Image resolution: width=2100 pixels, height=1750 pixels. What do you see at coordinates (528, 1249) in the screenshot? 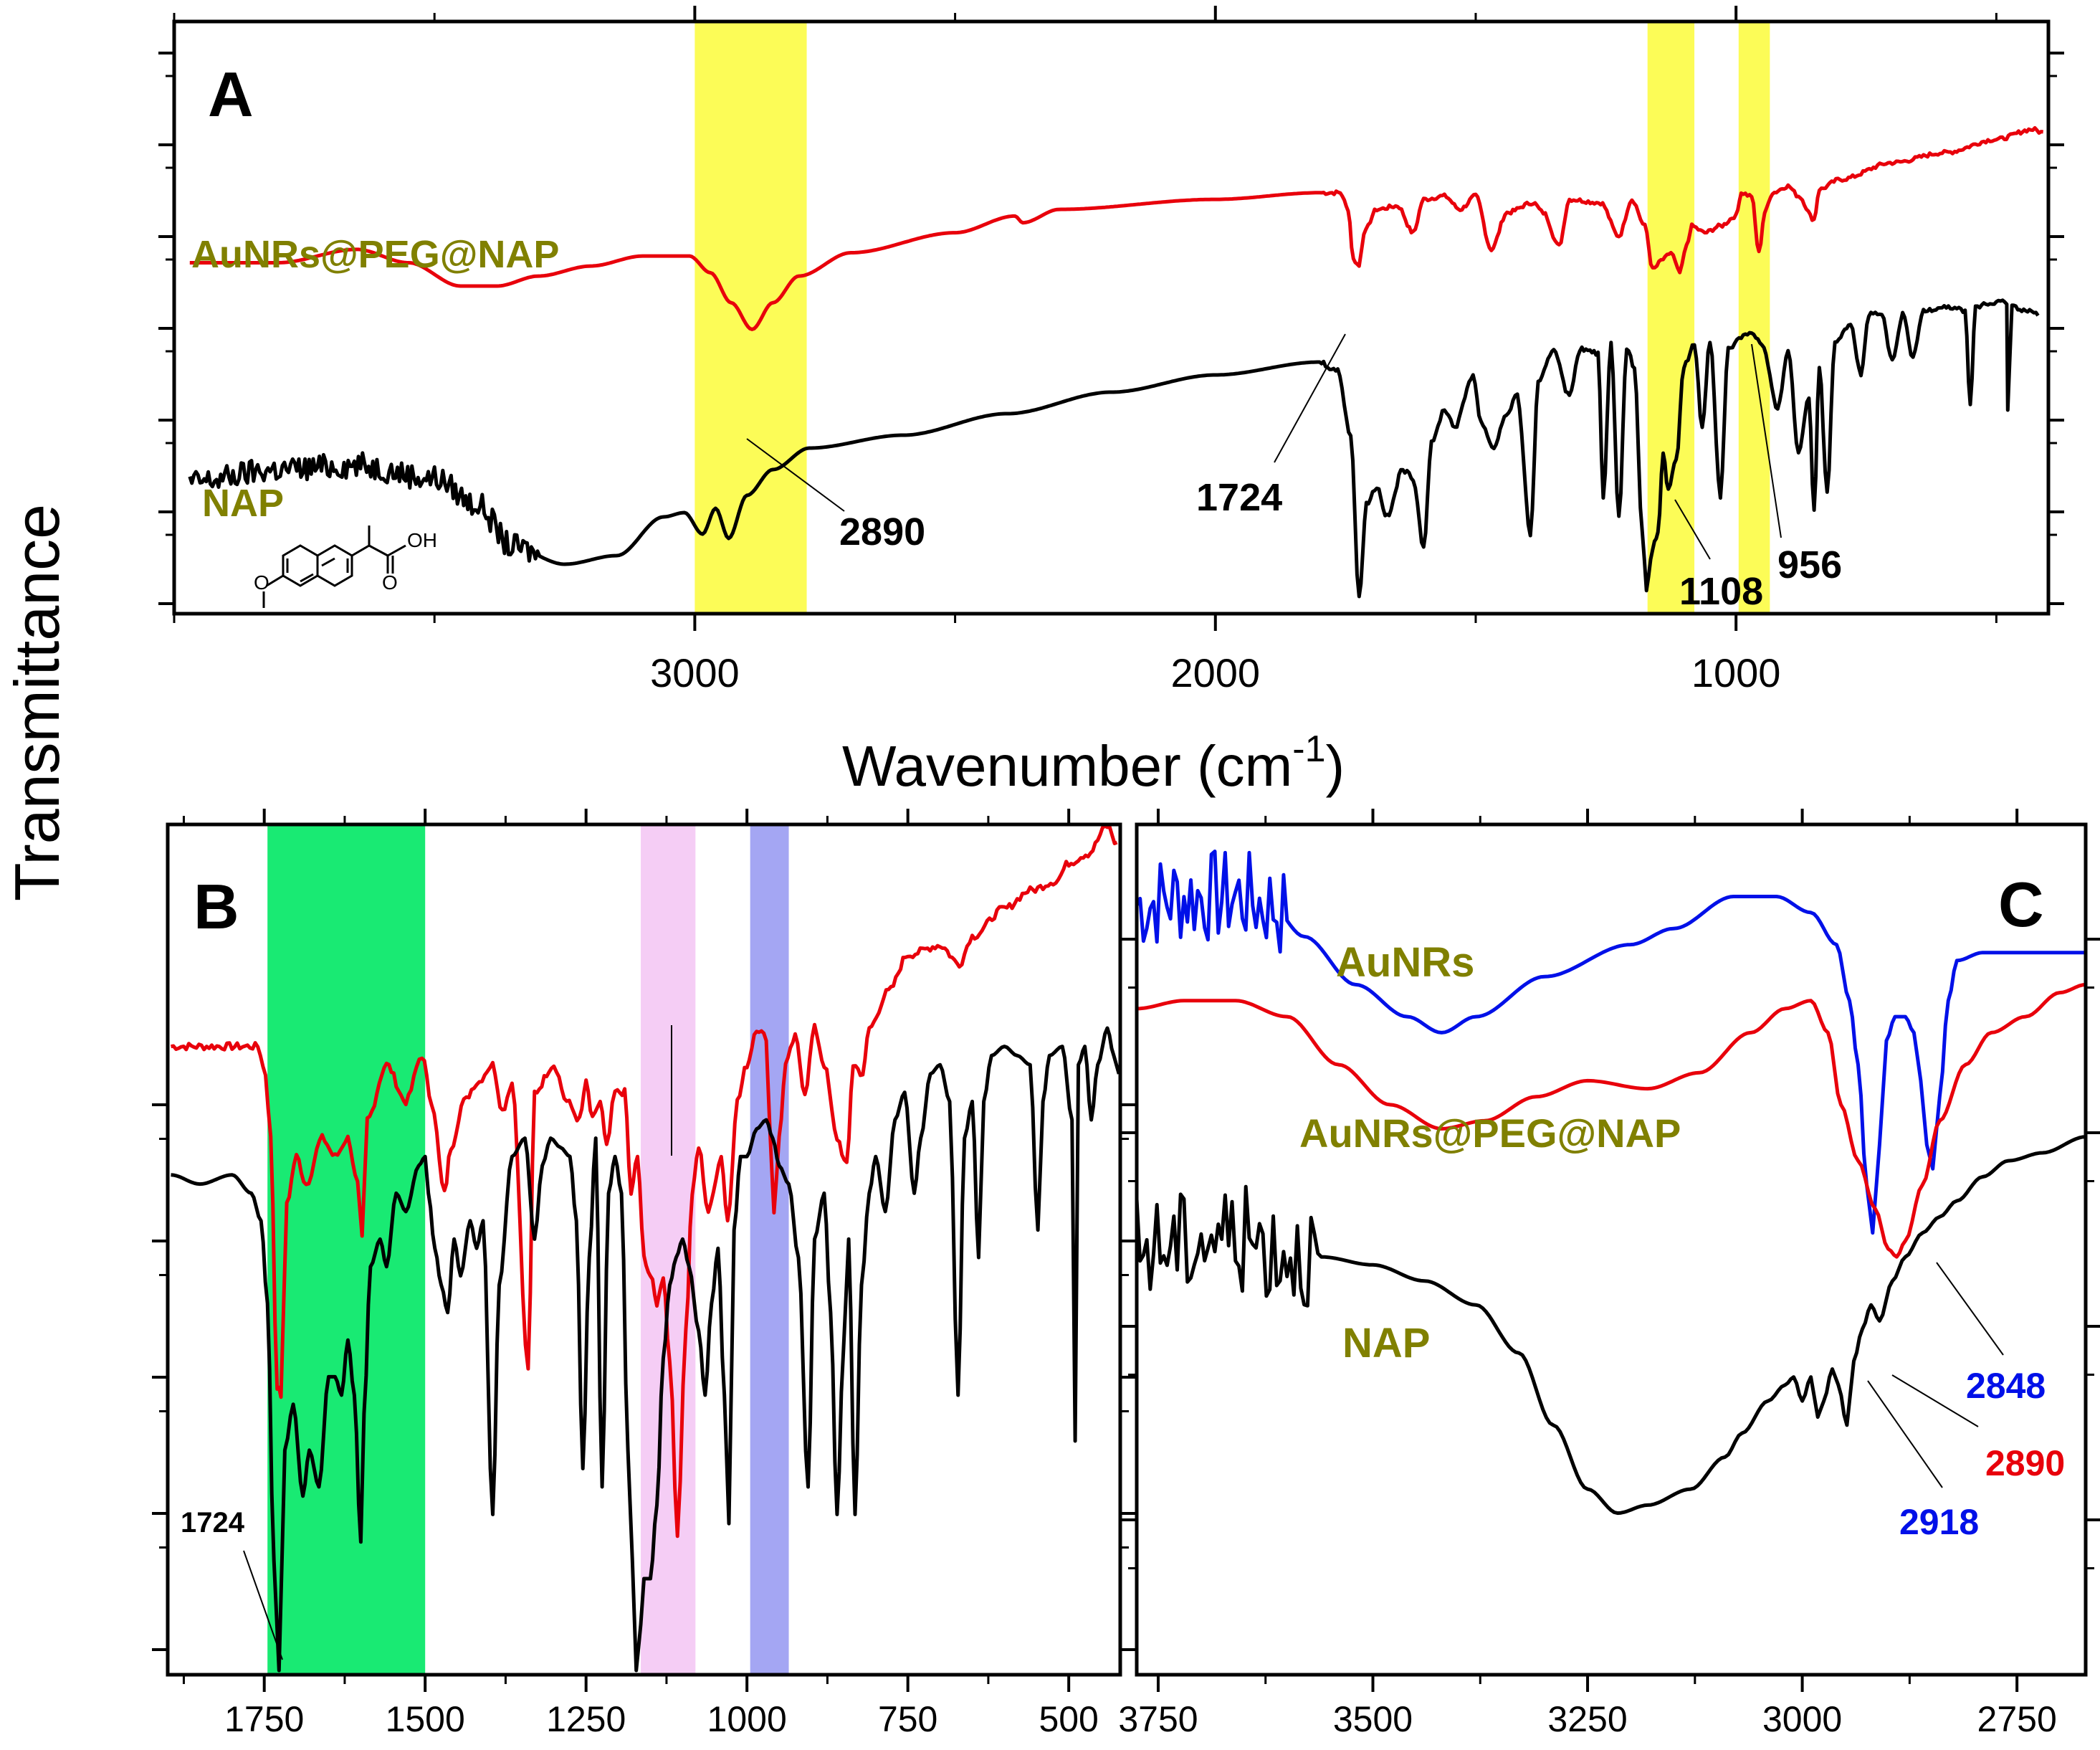
I see `panel-b-highlight-bands` at bounding box center [528, 1249].